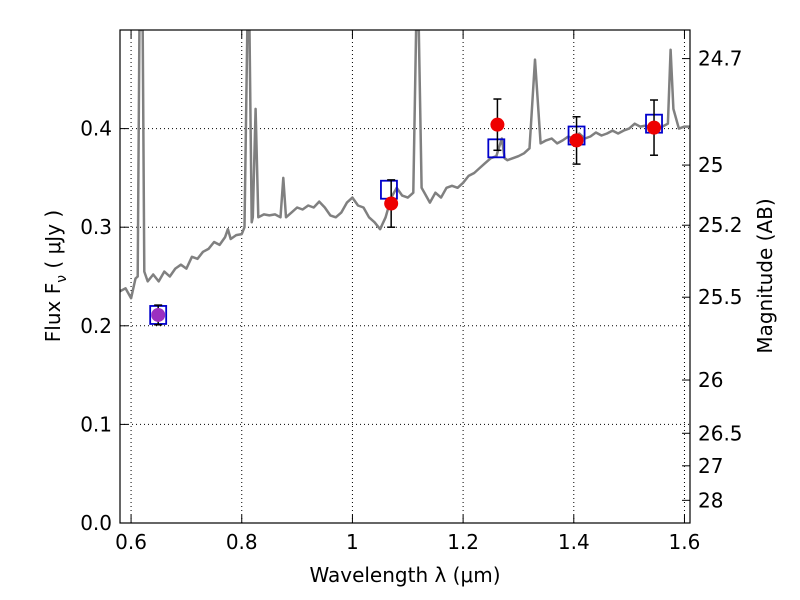 This screenshot has height=600, width=800. I want to click on y2-tick-label: 28, so click(710, 500).